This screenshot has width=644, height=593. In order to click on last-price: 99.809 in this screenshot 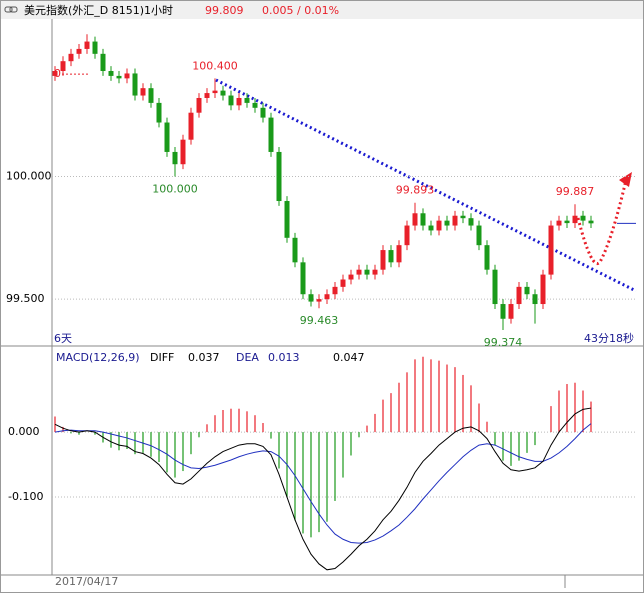, I will do `click(224, 10)`.